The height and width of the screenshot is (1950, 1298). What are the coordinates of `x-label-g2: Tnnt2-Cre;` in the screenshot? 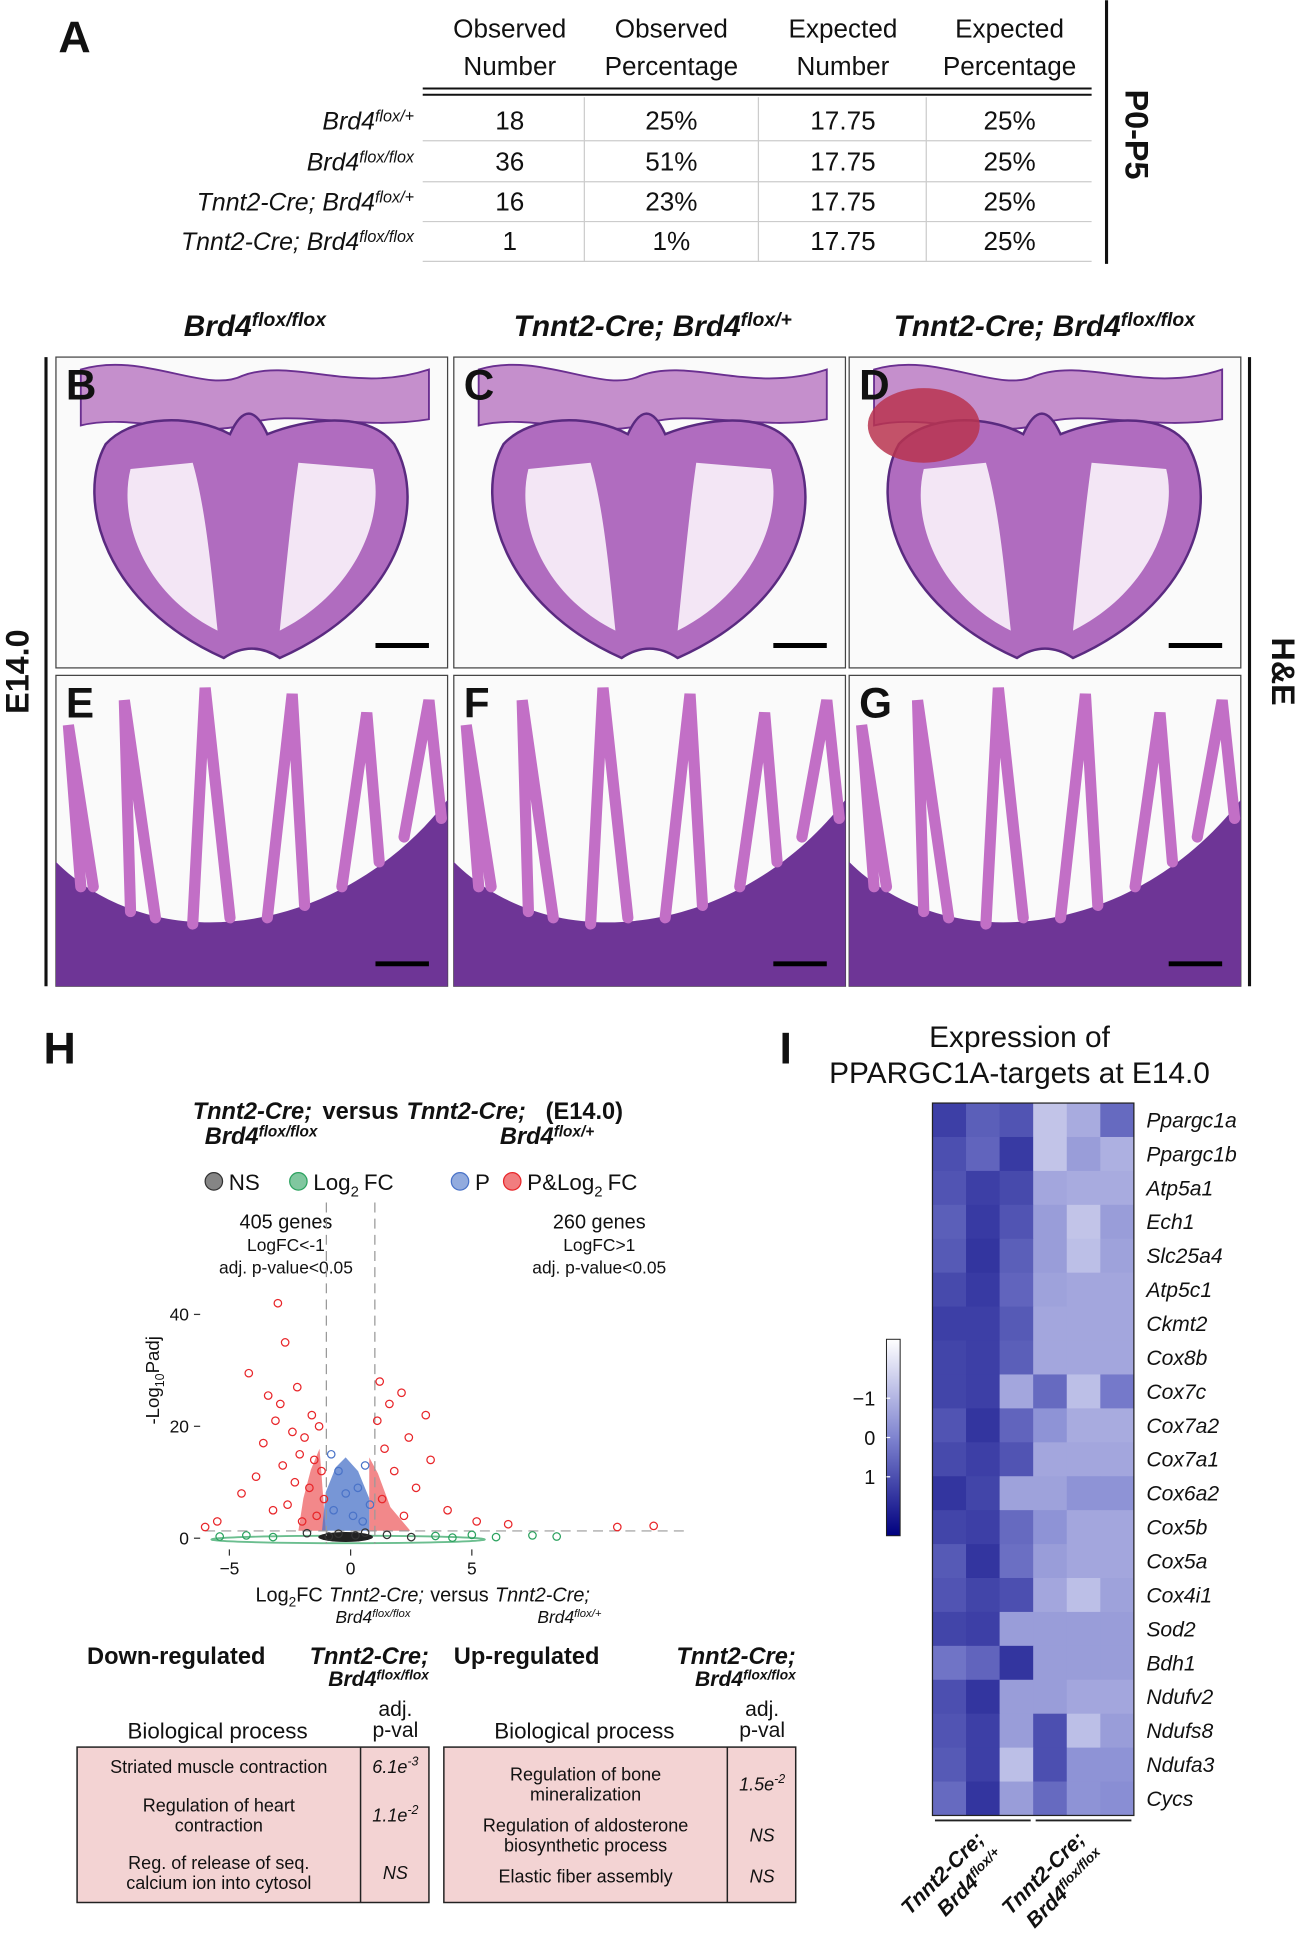 It's located at (542, 1596).